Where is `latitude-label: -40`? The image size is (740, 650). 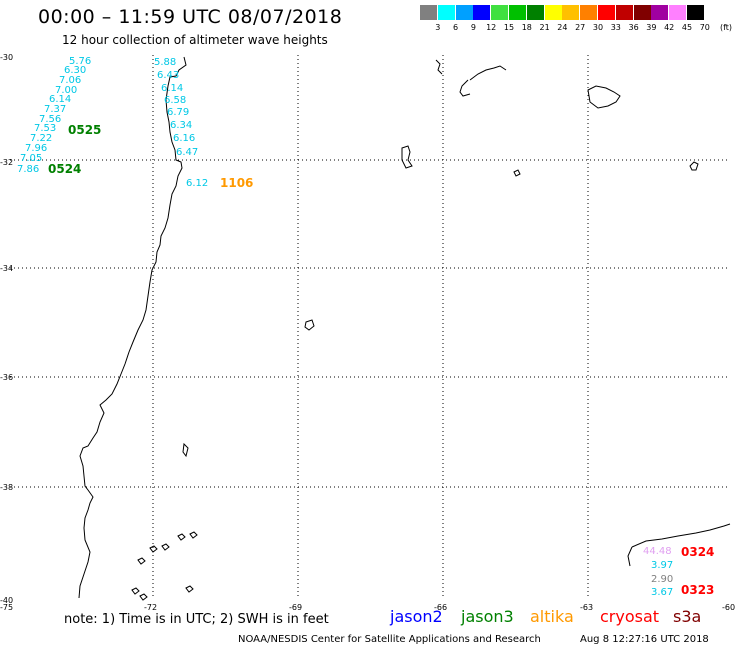
latitude-label: -40 is located at coordinates (6, 600).